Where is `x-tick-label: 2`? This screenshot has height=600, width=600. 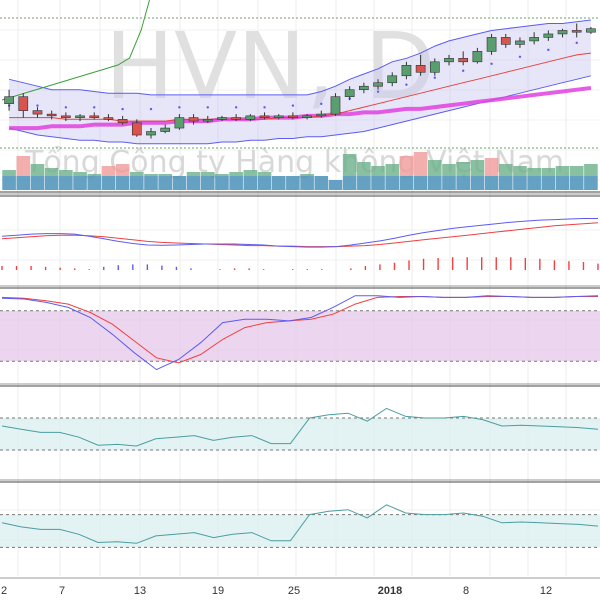
x-tick-label: 2 is located at coordinates (4, 591).